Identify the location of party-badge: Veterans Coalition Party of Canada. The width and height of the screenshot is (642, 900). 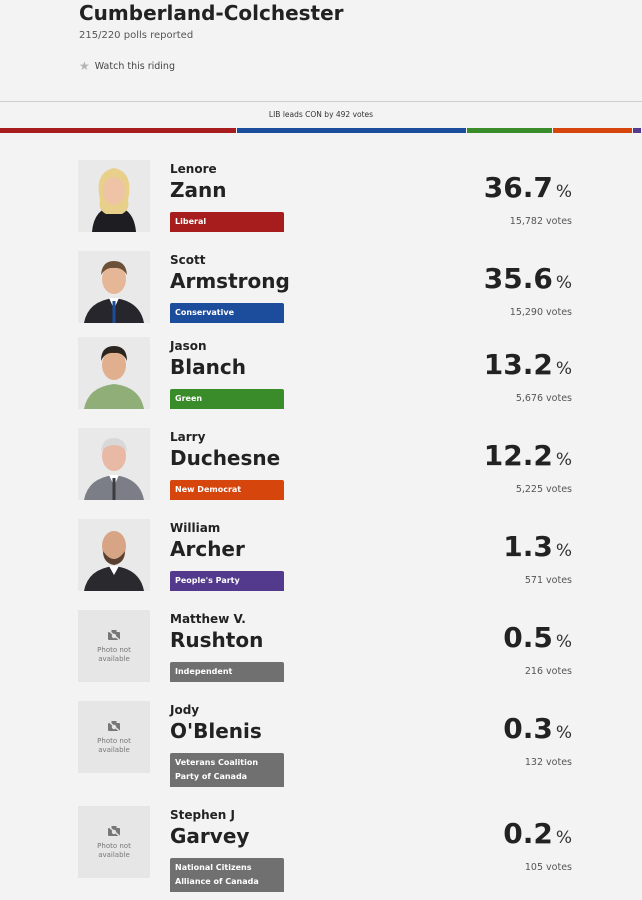
(227, 770).